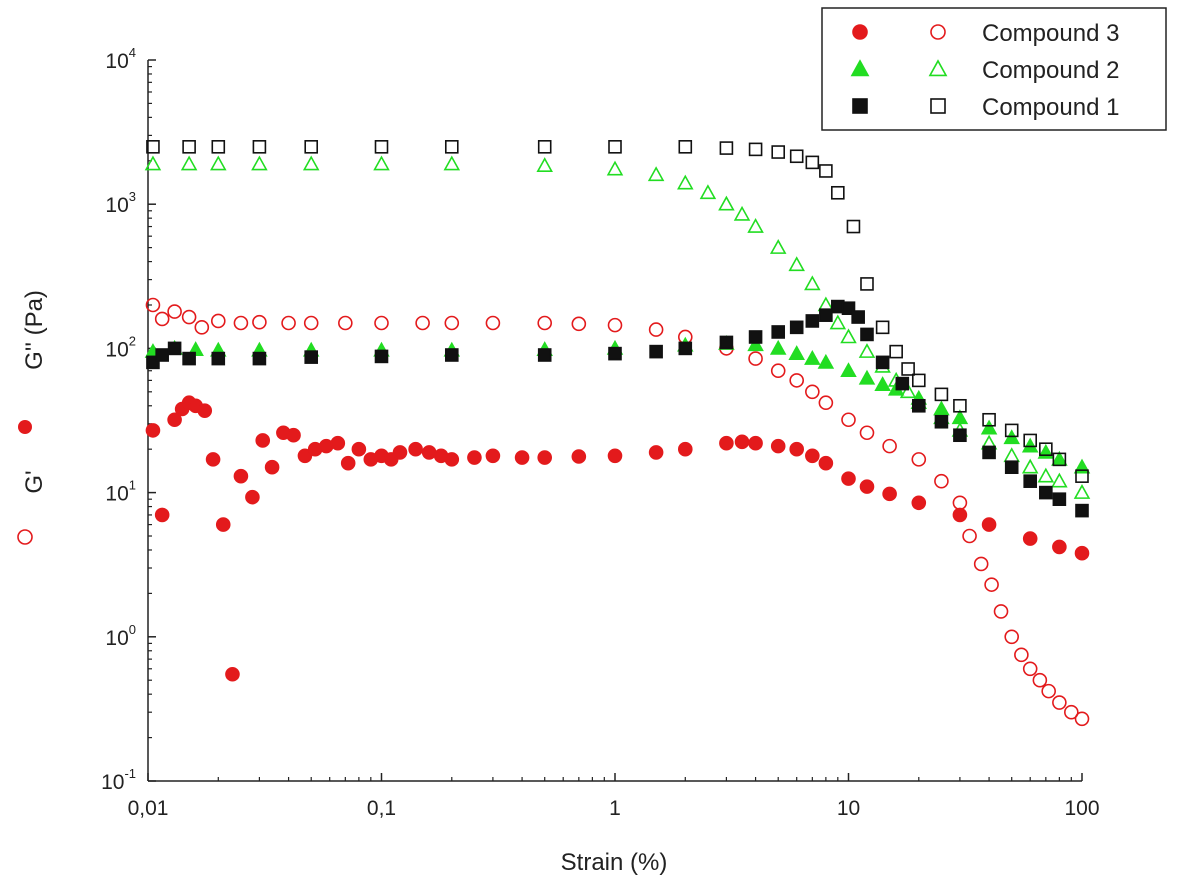 The width and height of the screenshot is (1179, 892). I want to click on x-tick-label: 100, so click(1081, 808).